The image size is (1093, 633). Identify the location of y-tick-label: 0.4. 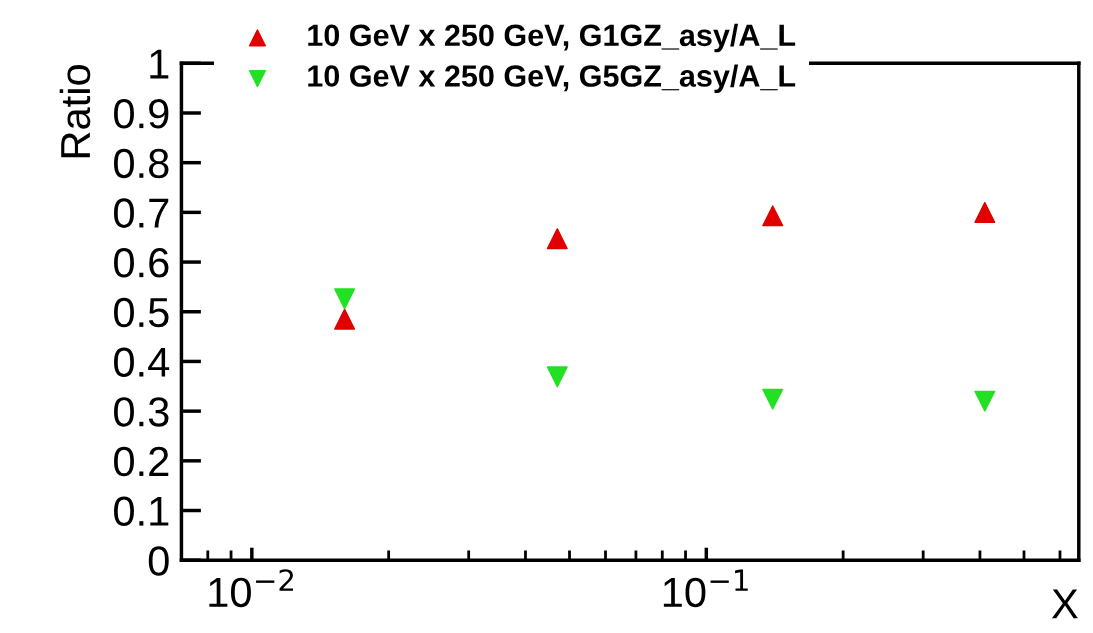
(142, 362).